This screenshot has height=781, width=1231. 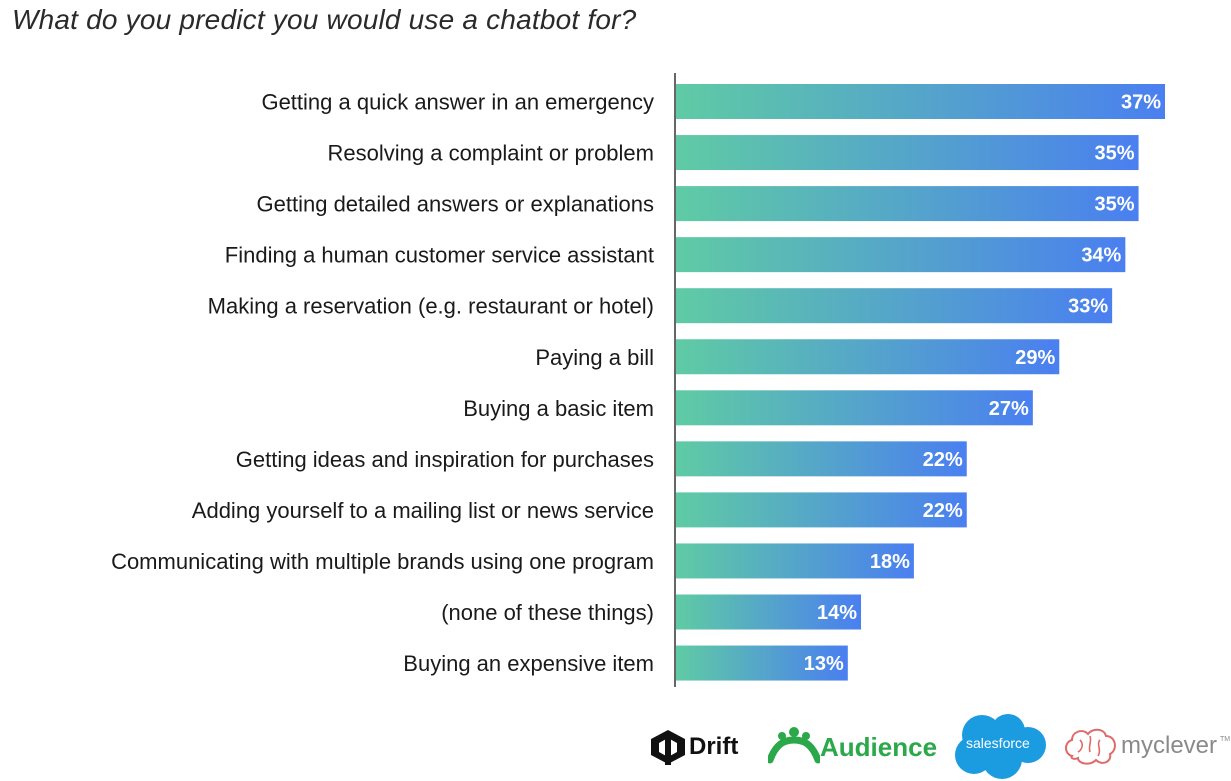 I want to click on category-label: (none of these things), so click(x=547, y=612).